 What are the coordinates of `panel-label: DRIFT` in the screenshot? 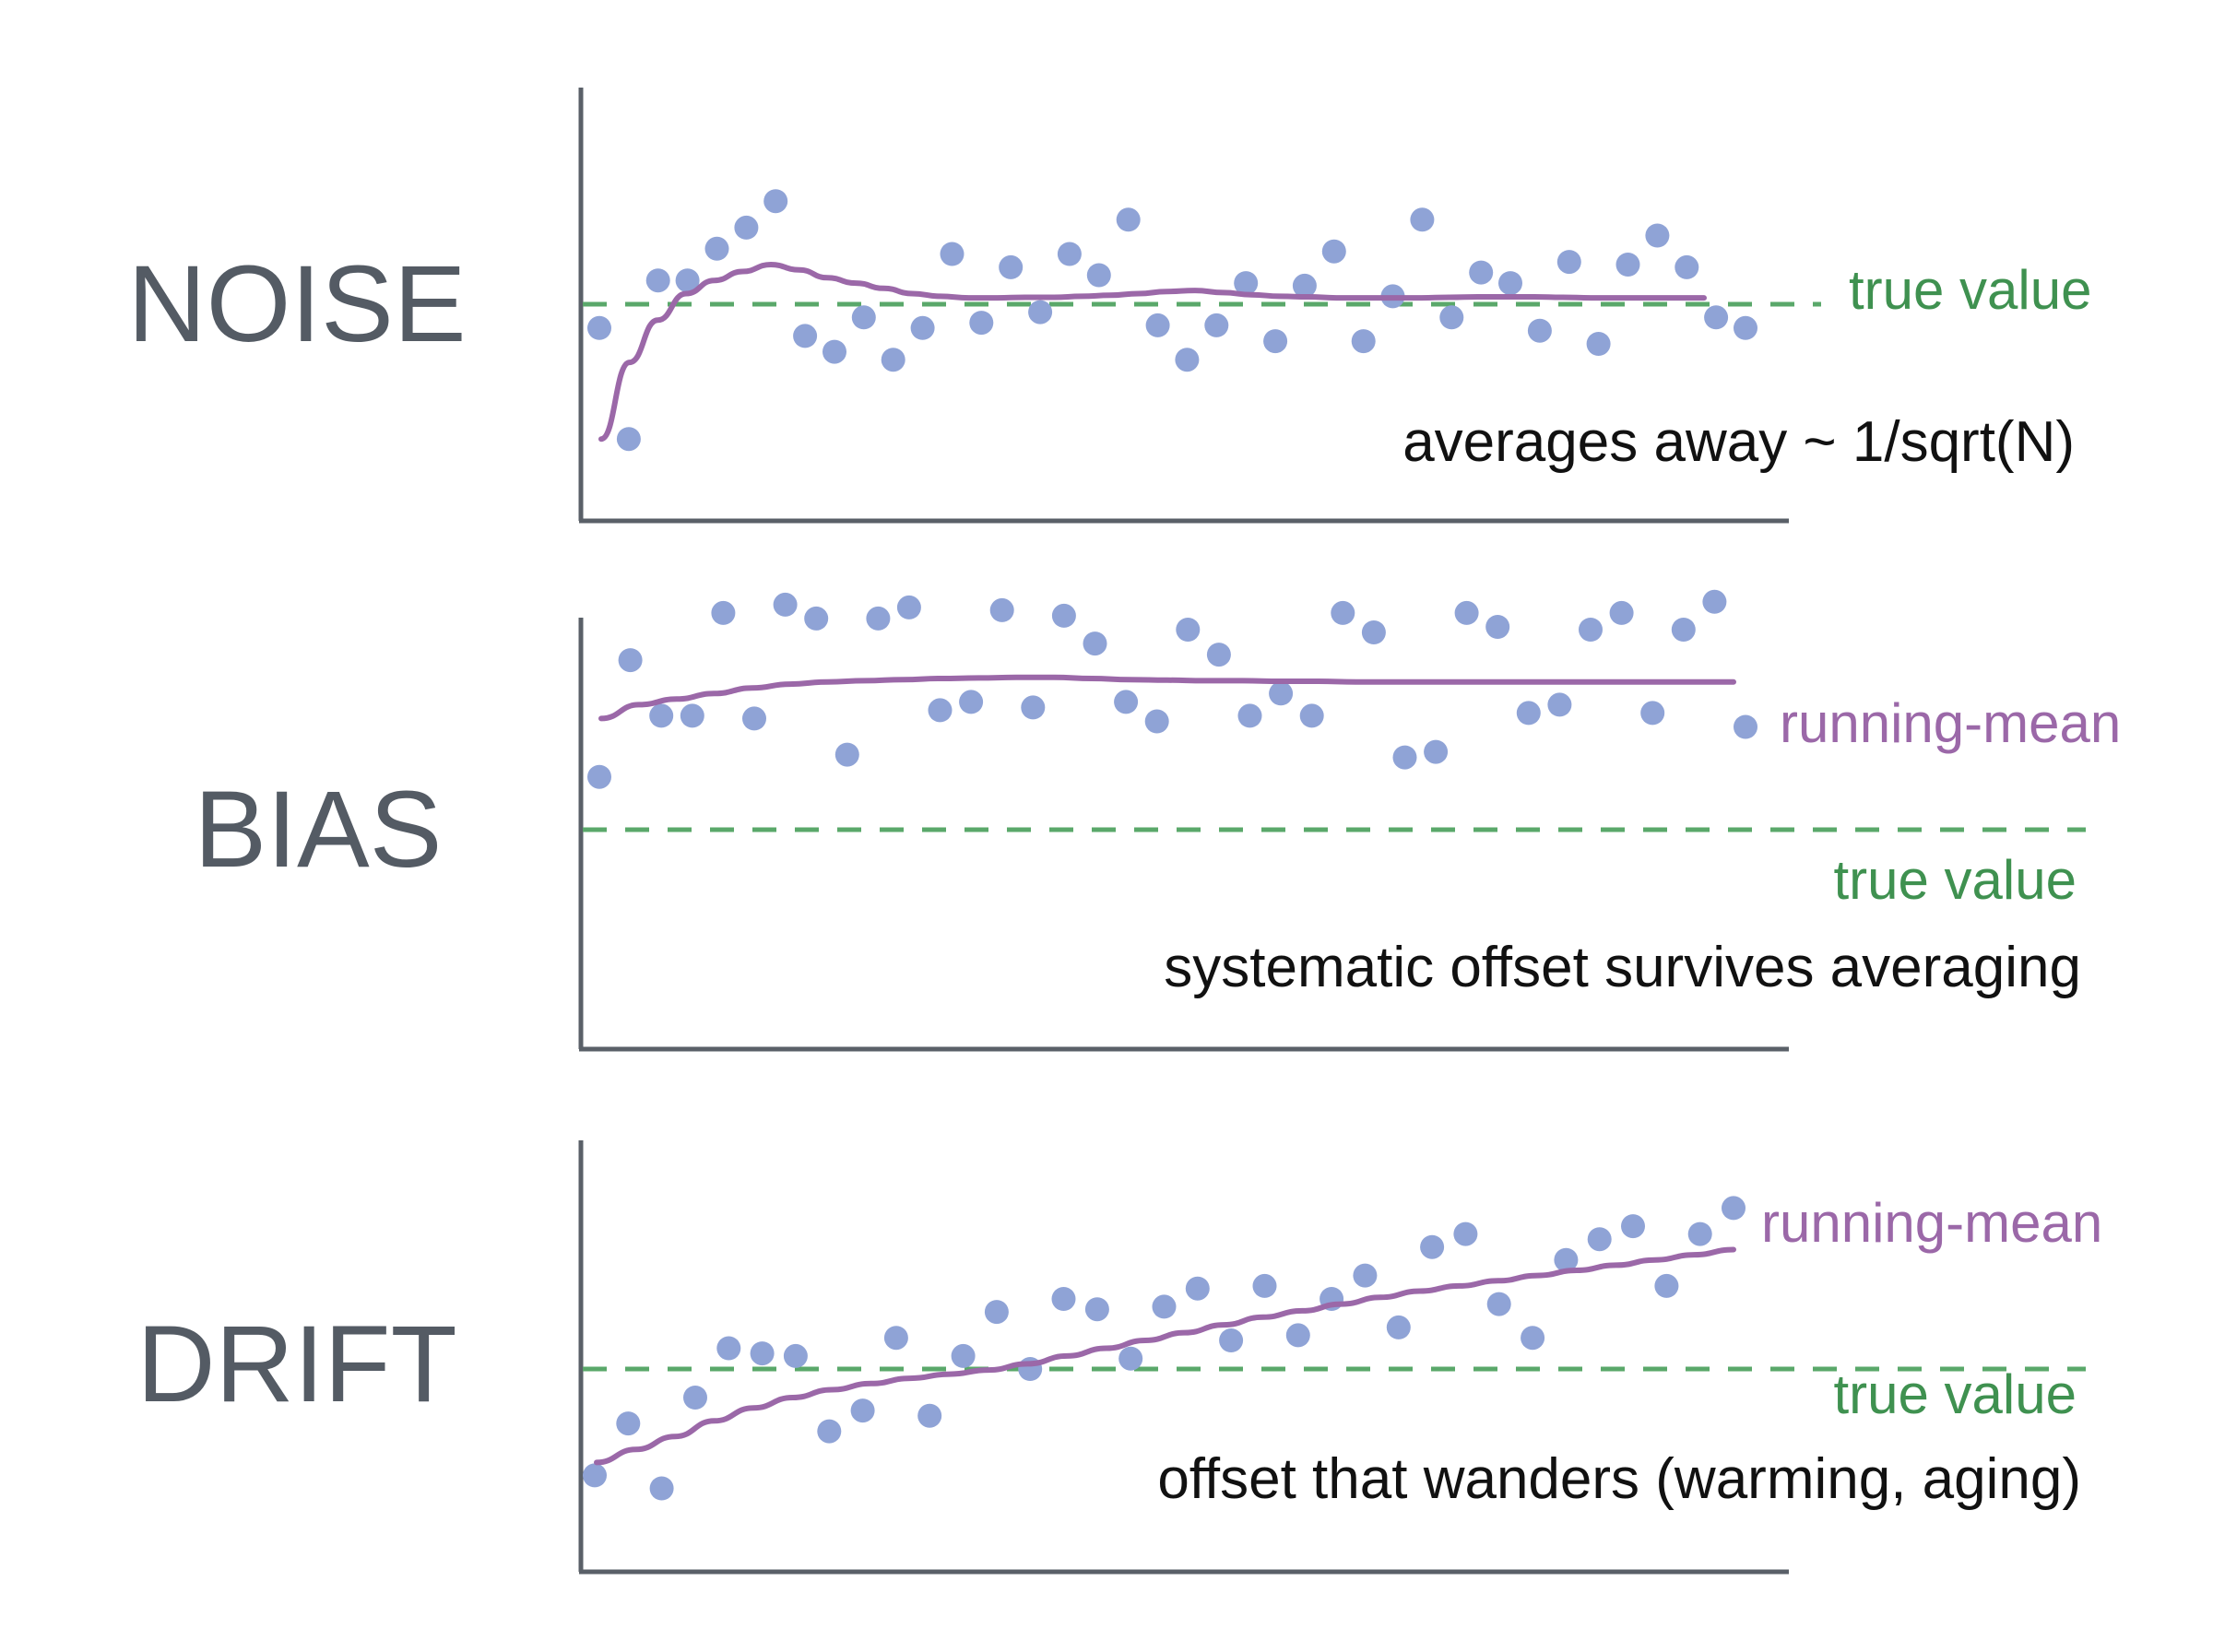 It's located at (296, 1364).